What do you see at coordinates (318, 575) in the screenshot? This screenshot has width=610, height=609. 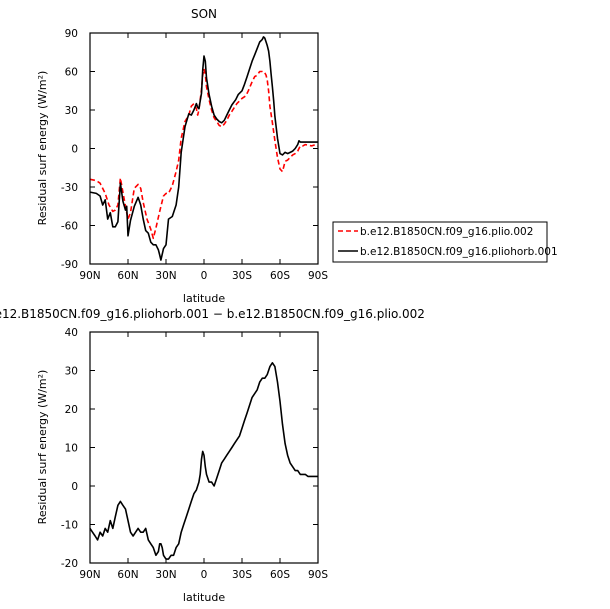 I see `bottom-x-tick-label: 90S` at bounding box center [318, 575].